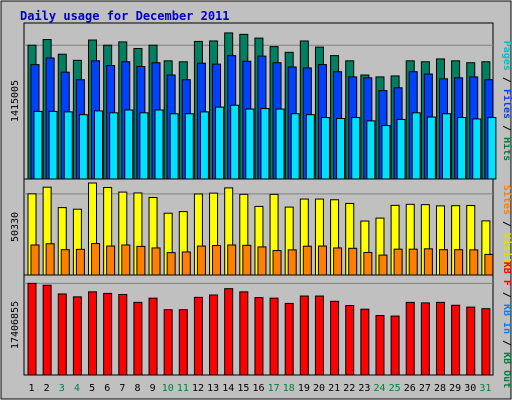 The image size is (512, 400). I want to click on day-label: 31, so click(485, 388).